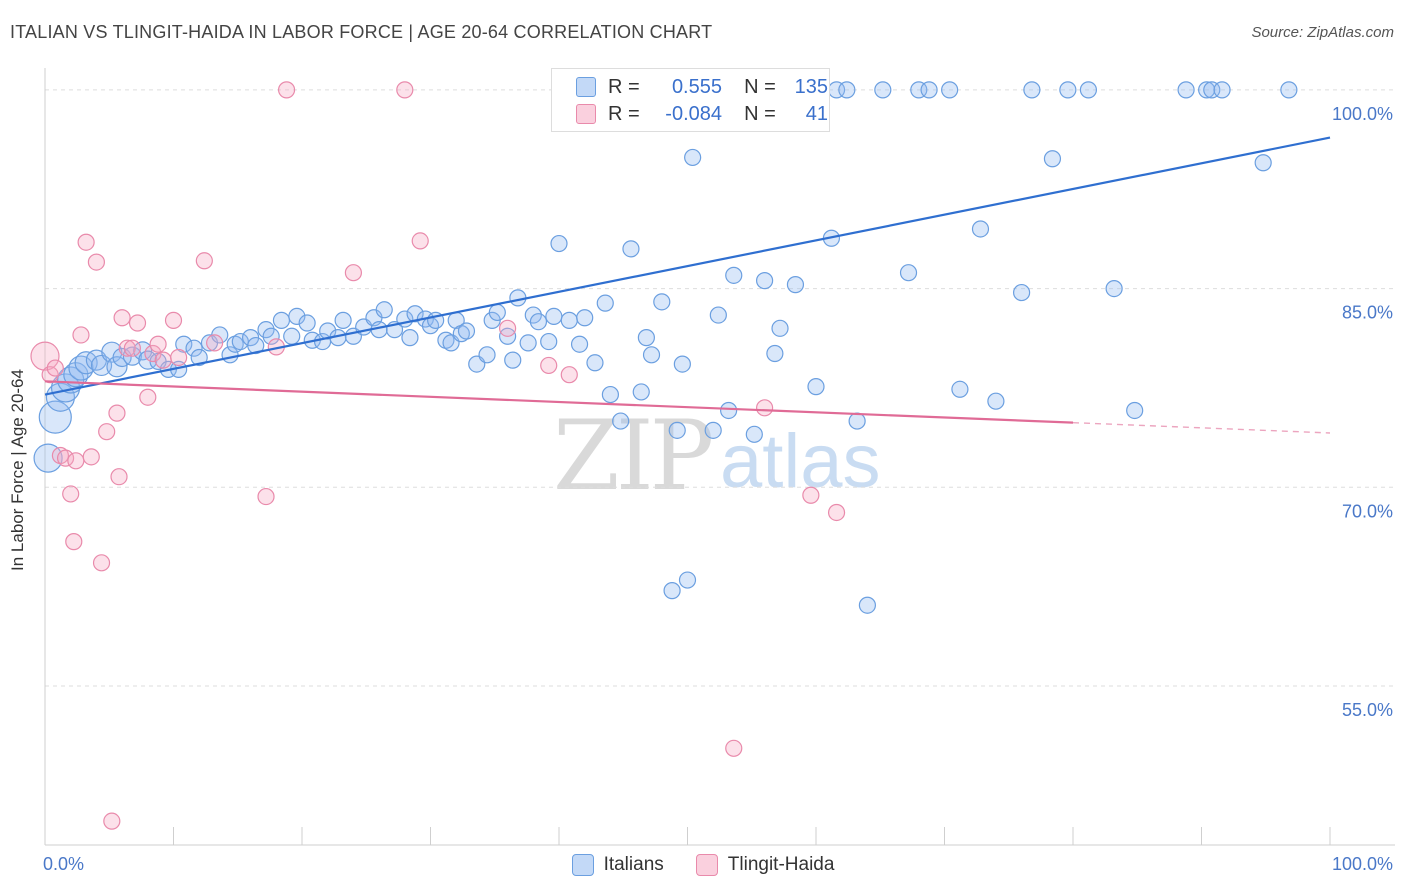  I want to click on legend-swatch-tlingit, so click(706, 865).